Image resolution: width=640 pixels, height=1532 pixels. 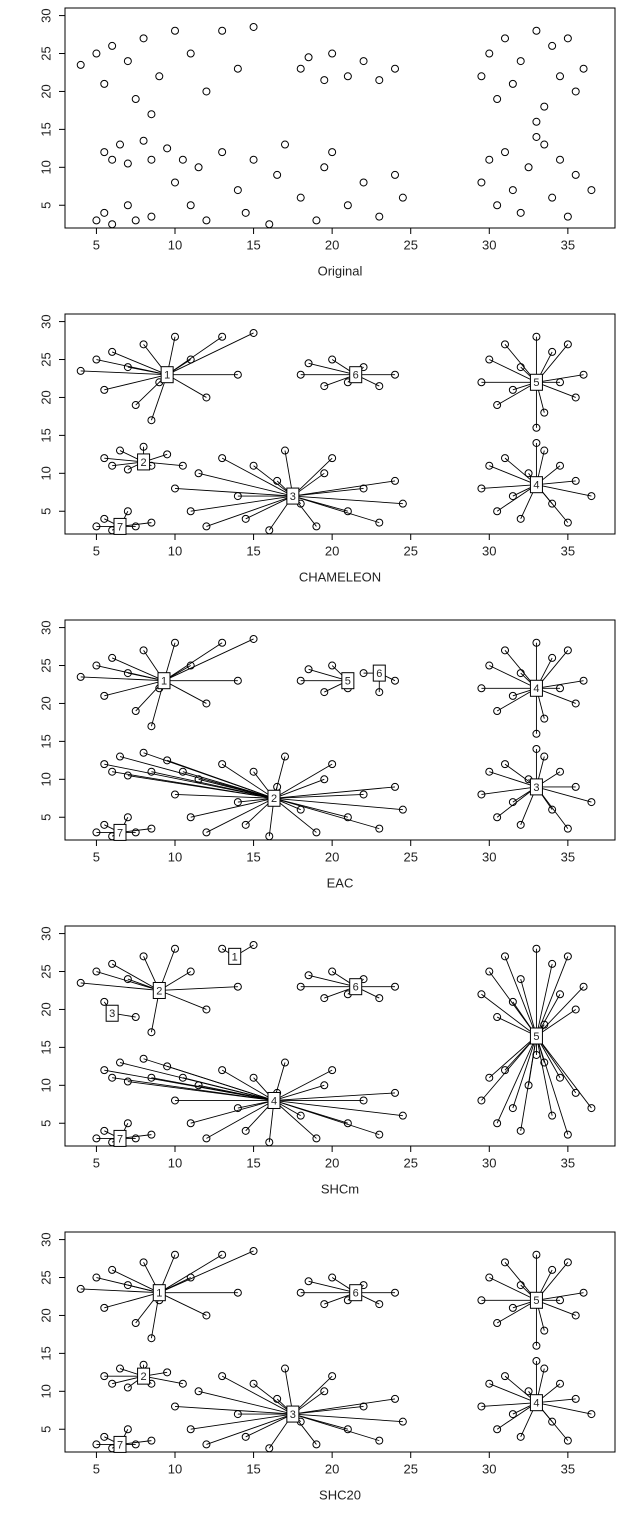 What do you see at coordinates (144, 1376) in the screenshot?
I see `cluster-center: 2` at bounding box center [144, 1376].